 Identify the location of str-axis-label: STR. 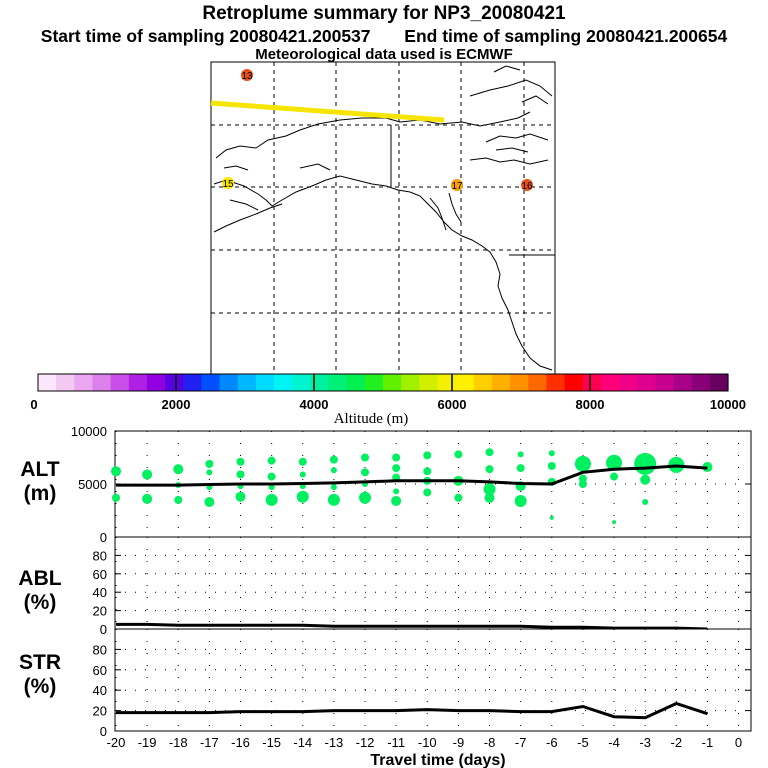
(40, 662).